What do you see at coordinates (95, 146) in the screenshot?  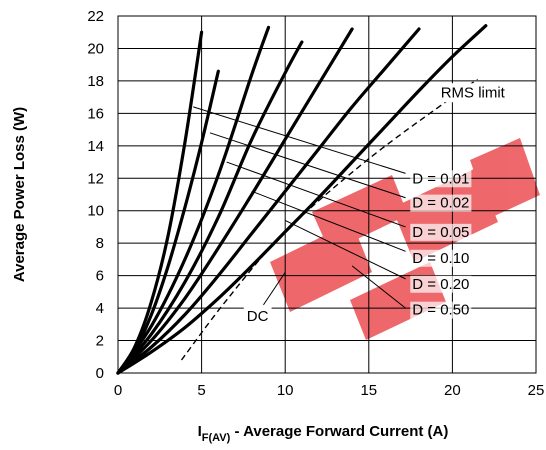 I see `y-tick-label-14: 14` at bounding box center [95, 146].